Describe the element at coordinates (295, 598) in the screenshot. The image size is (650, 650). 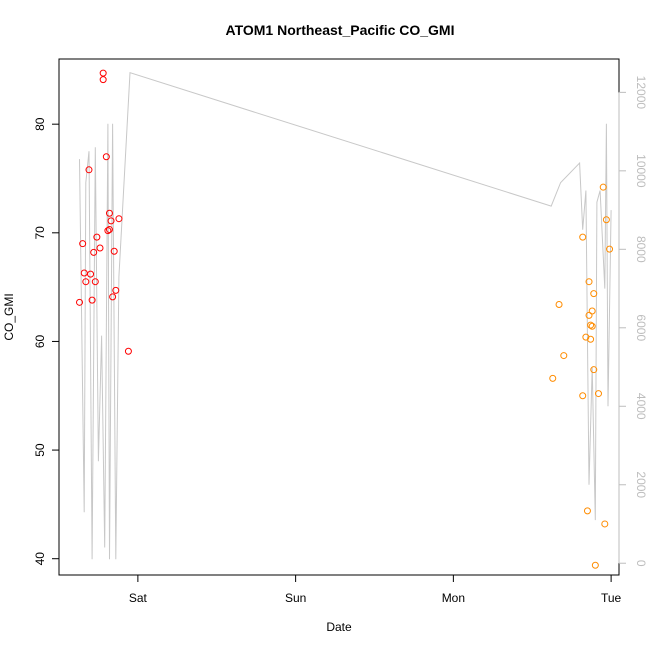
I see `x-tick-label: Sun` at that location.